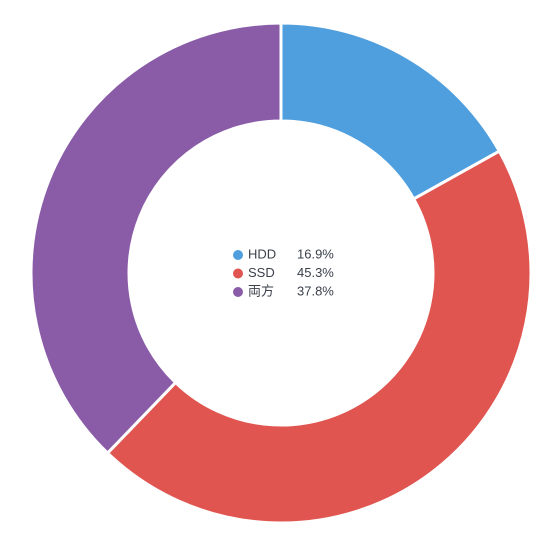 The width and height of the screenshot is (560, 551). Describe the element at coordinates (315, 290) in the screenshot. I see `legend-value: 37.8%` at that location.